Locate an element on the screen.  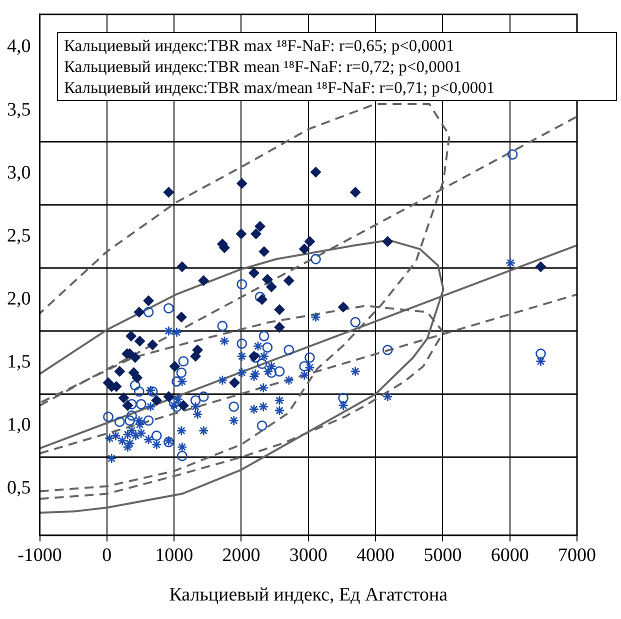
note-box: Кальциевый индекс:TBR max ¹⁸F-NaF: r=0,65; p<0,0001 Кальциевый индекс:TBR mean ¹⁸F-NaF: r=0,72; p<0,0001 Кальциевый индекс:TBR max/mean ¹⁸F-NaF: r=0,71; p<0,0001 is located at coordinates (337, 66).